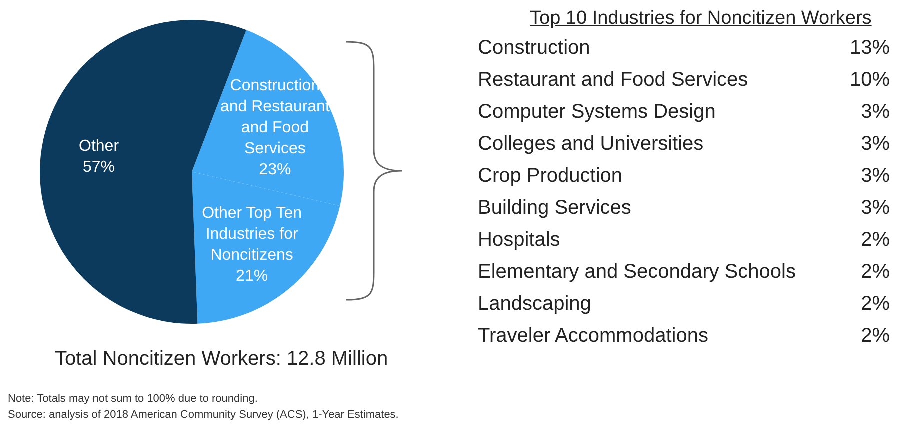  I want to click on slice-label: Other, so click(99, 146).